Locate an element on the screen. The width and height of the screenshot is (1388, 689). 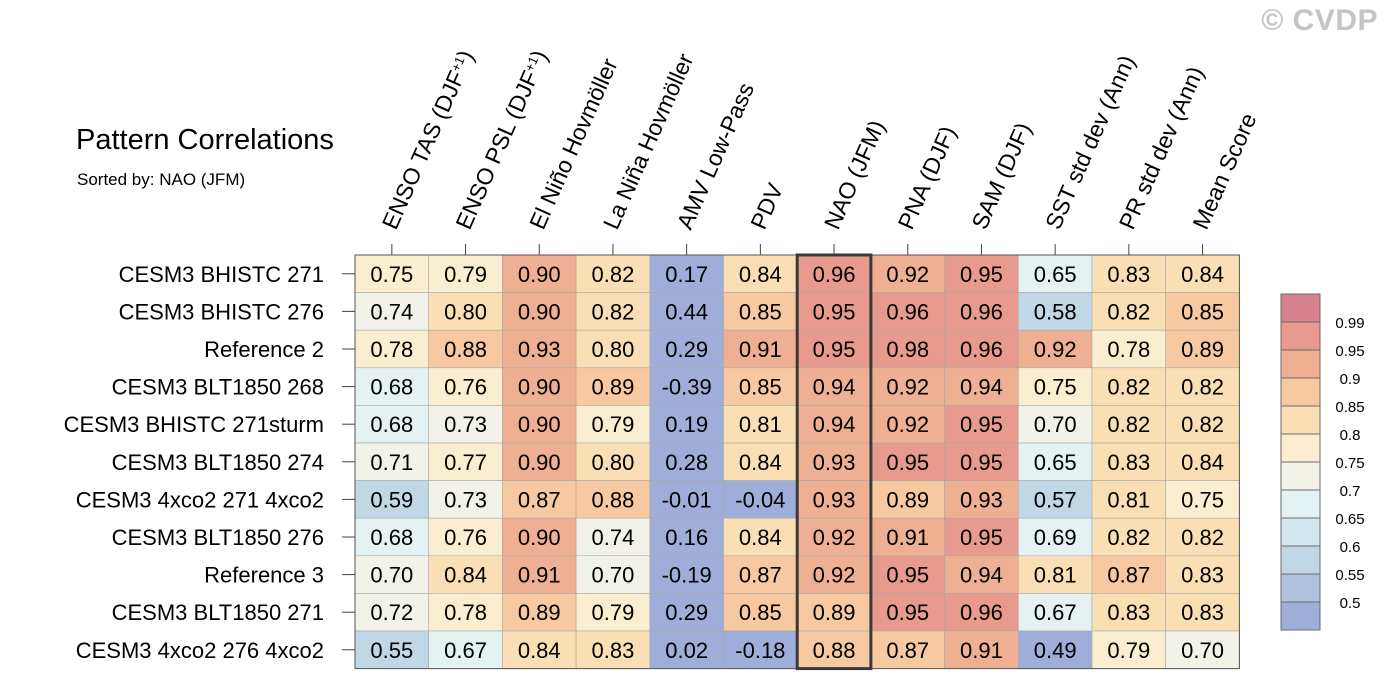
cell-value: 0.88 is located at coordinates (834, 650).